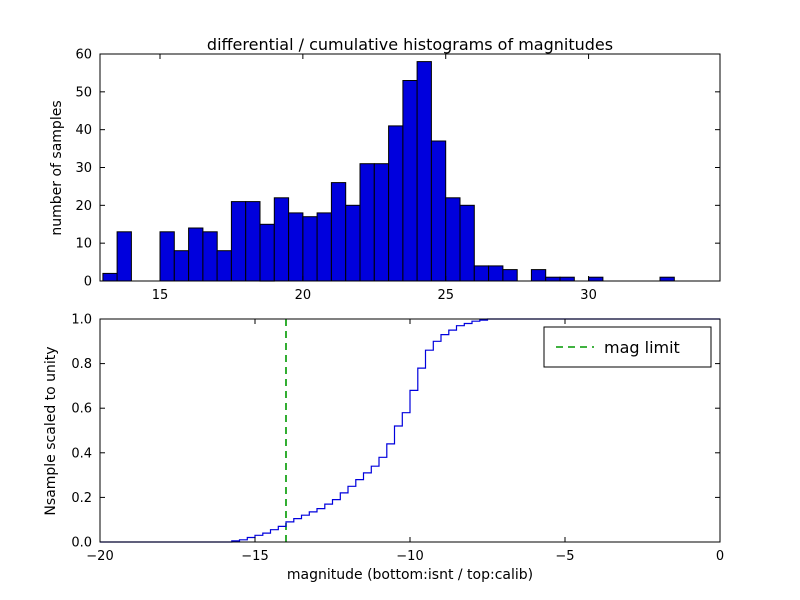 The height and width of the screenshot is (600, 800). Describe the element at coordinates (51, 431) in the screenshot. I see `bottom-y-axis-label: Nsample scaled to unity` at that location.